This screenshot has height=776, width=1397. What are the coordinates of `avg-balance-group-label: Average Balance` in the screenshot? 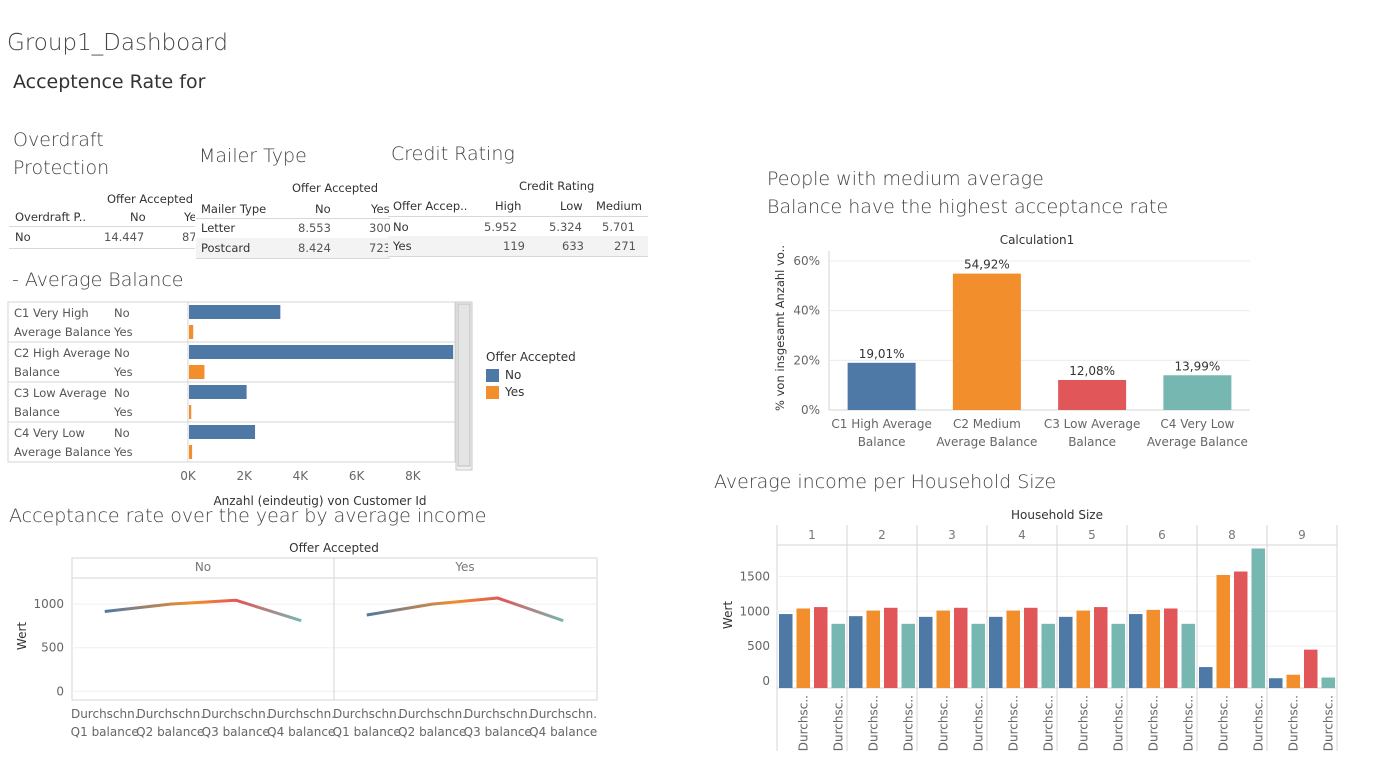 It's located at (62, 332).